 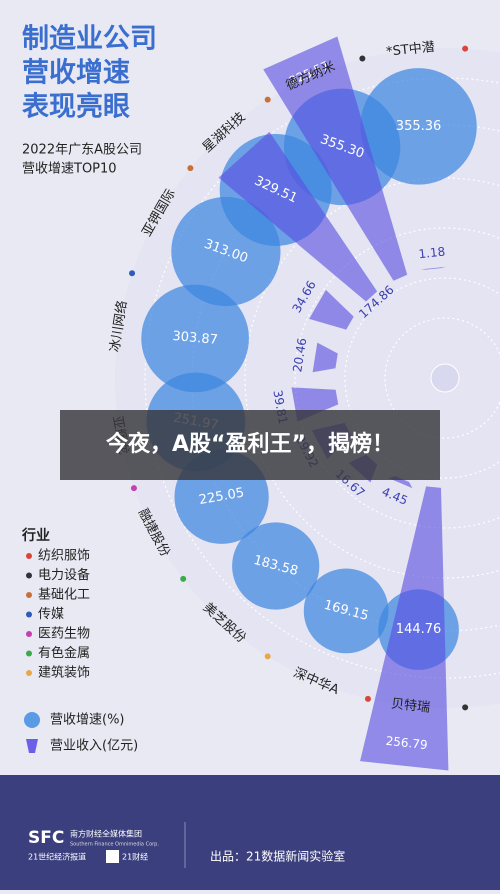 What do you see at coordinates (419, 629) in the screenshot?
I see `growth-label: 144.76` at bounding box center [419, 629].